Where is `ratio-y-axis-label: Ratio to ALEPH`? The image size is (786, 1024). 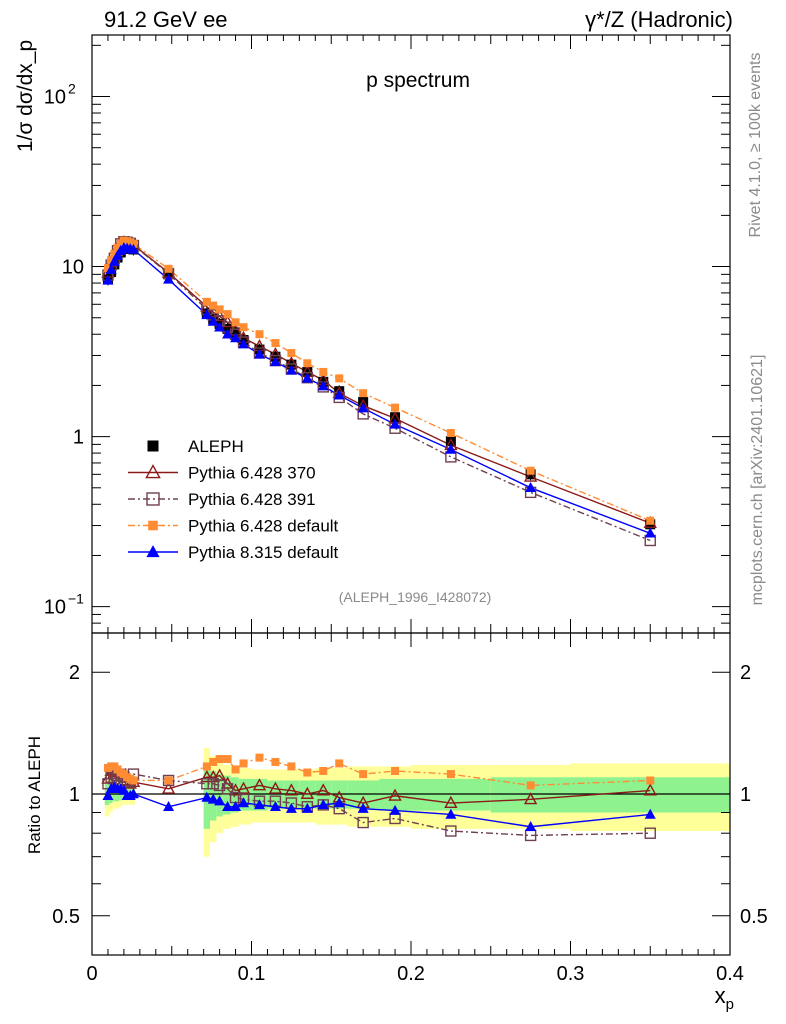 ratio-y-axis-label: Ratio to ALEPH is located at coordinates (34, 795).